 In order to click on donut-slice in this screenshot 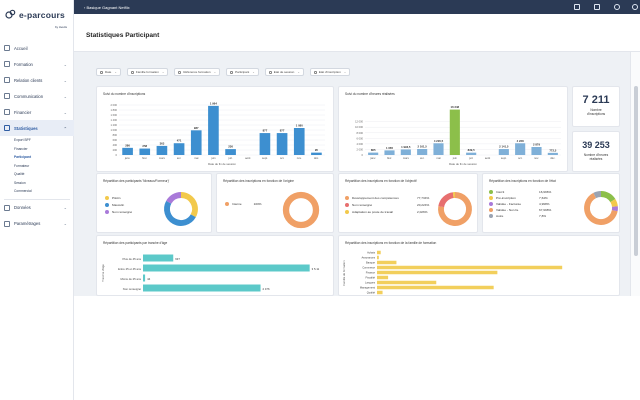, I will do `click(614, 203)`.